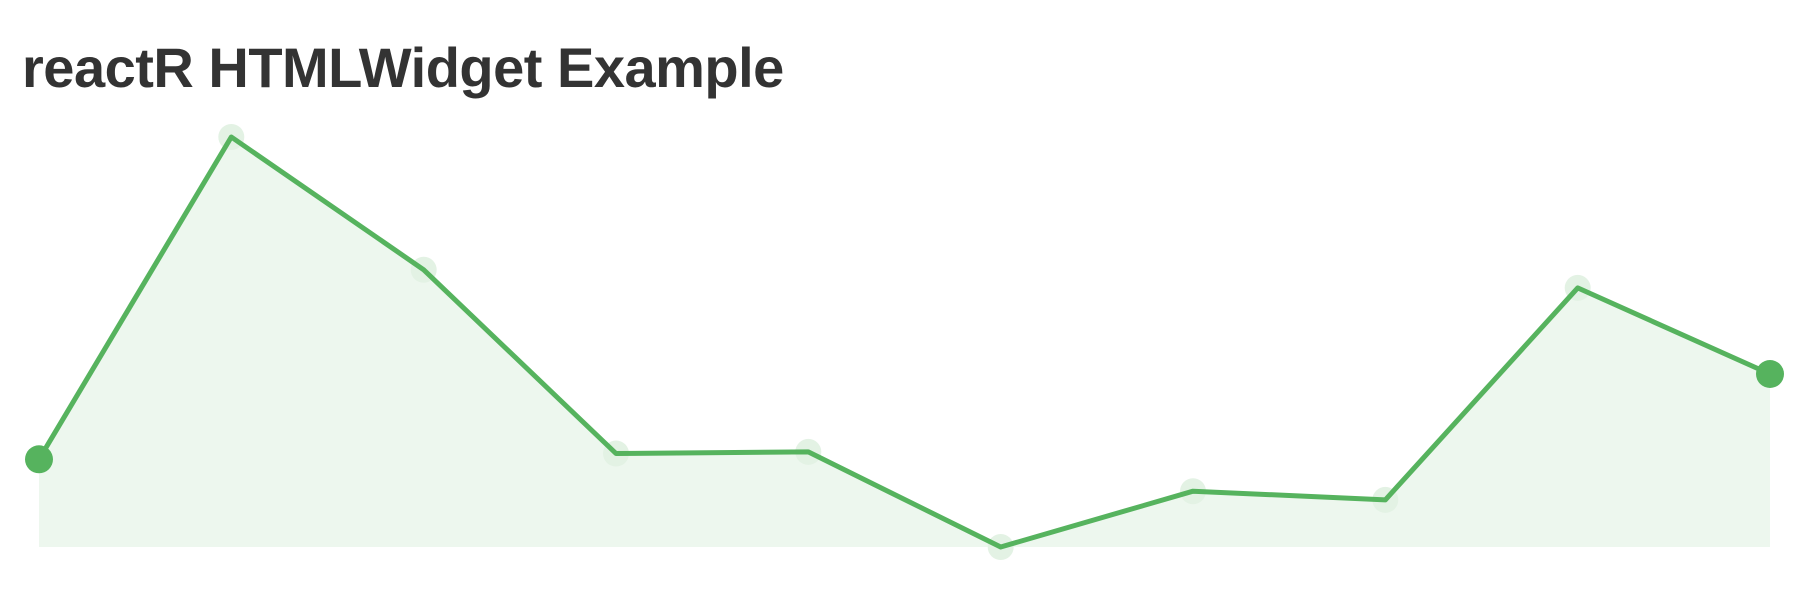  What do you see at coordinates (403, 67) in the screenshot?
I see `page-title: reactR HTMLWidget Example` at bounding box center [403, 67].